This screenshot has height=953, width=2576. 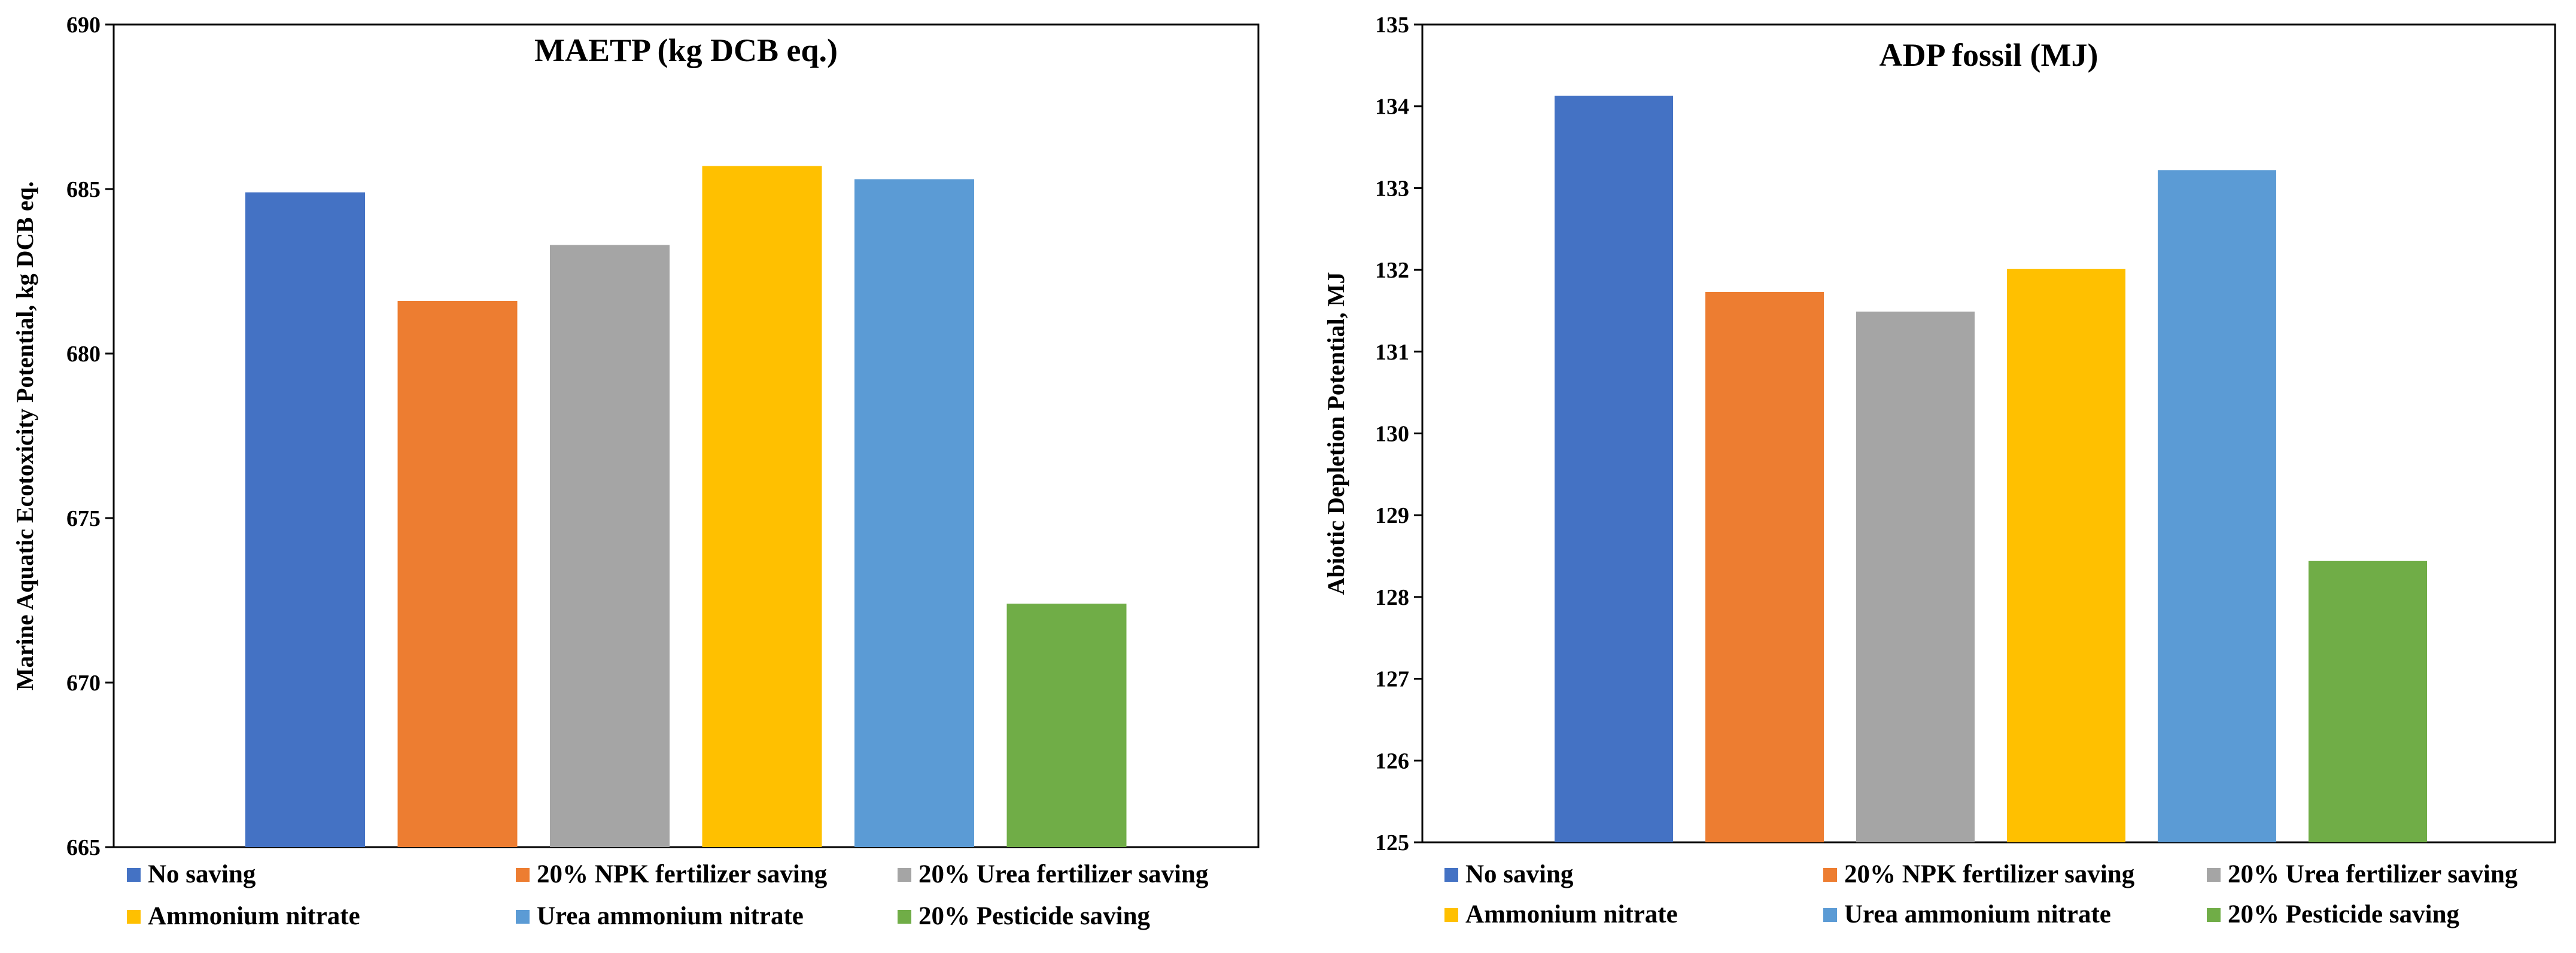 What do you see at coordinates (686, 50) in the screenshot?
I see `chart-title: MAETP (kg DCB eq.)` at bounding box center [686, 50].